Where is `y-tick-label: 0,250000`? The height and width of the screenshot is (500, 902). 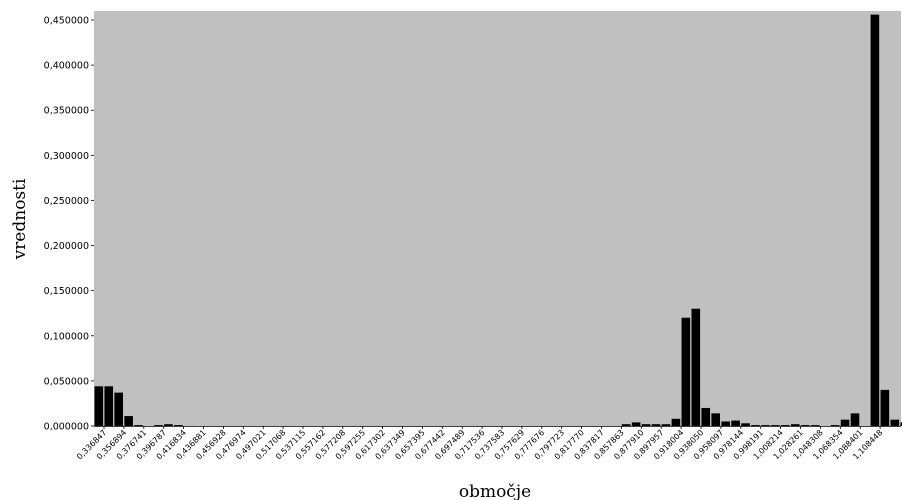 y-tick-label: 0,250000 is located at coordinates (66, 201).